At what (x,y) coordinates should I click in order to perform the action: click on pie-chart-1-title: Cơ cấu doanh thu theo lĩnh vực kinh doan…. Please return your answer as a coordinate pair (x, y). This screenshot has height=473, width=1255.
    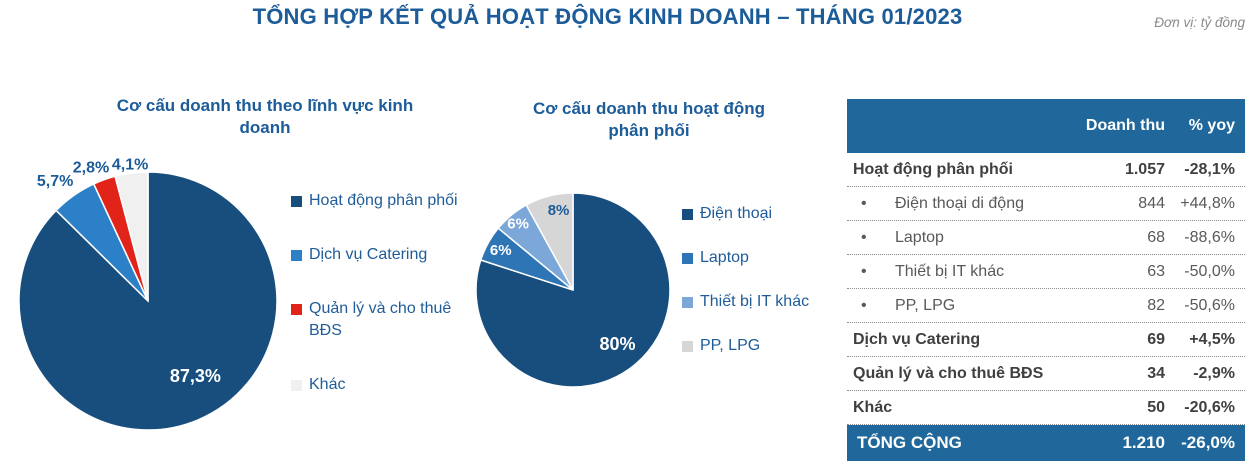
    Looking at the image, I should click on (265, 116).